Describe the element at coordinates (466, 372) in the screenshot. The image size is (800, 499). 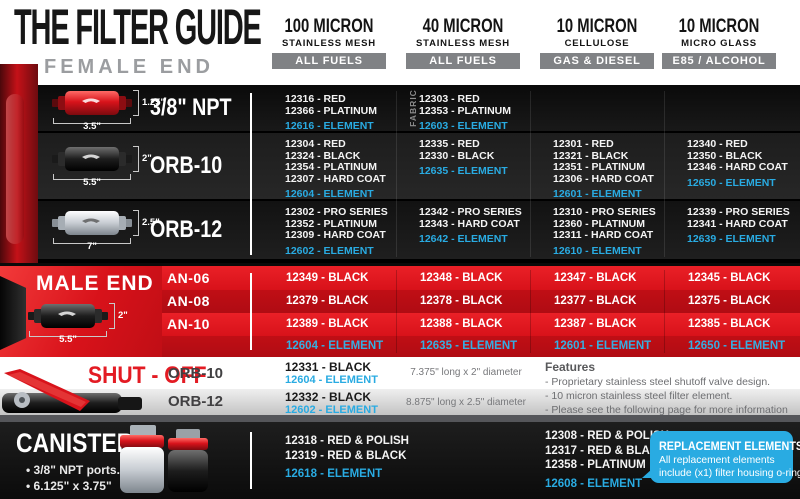
I see `size-note-orb10: 7.375" long x 2" diameter` at that location.